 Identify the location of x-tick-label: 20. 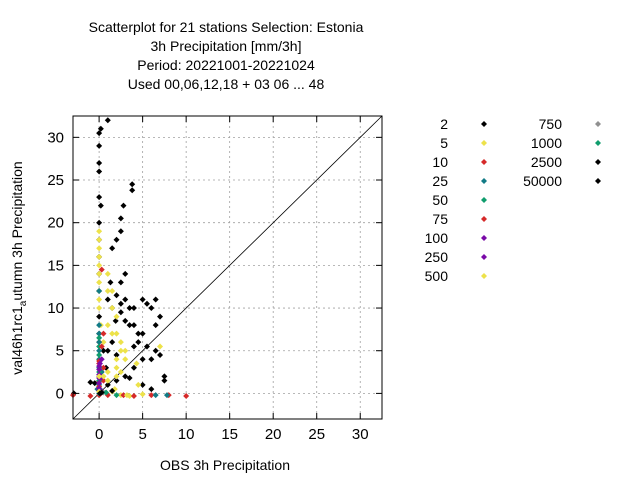
(273, 434).